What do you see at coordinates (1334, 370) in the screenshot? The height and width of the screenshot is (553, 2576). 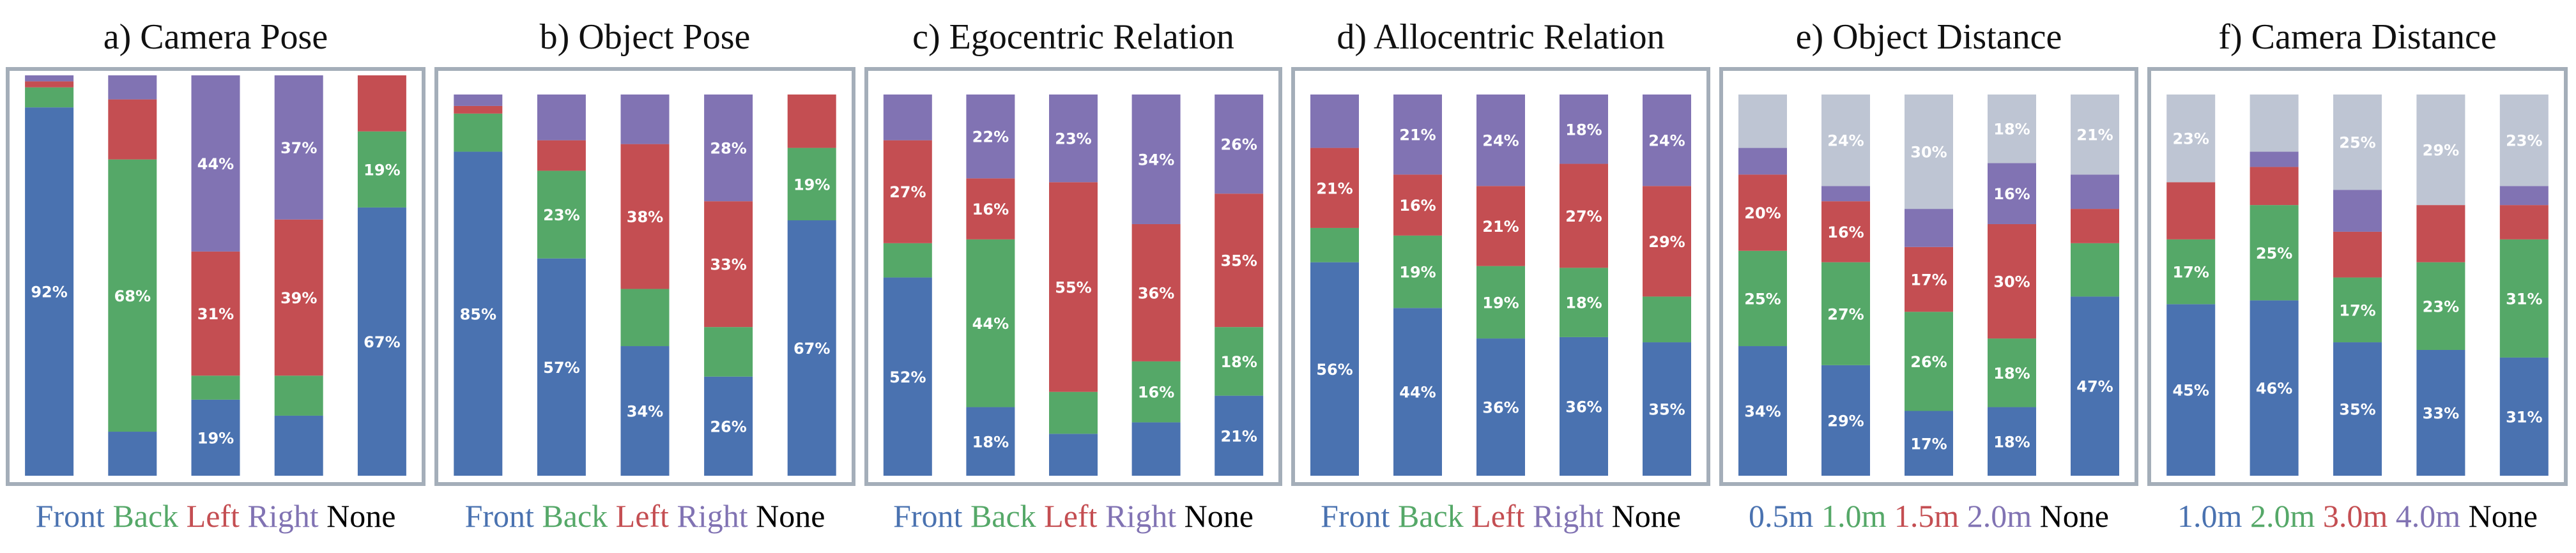 I see `data-label: 56%` at bounding box center [1334, 370].